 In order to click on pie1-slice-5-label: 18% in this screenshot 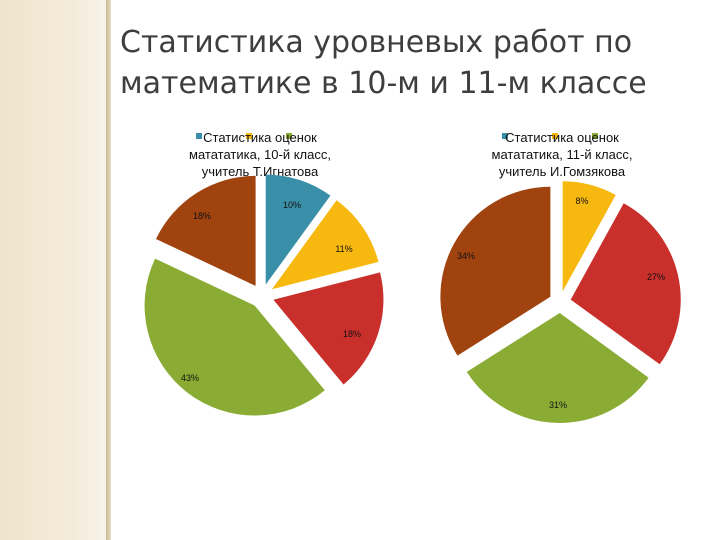, I will do `click(202, 216)`.